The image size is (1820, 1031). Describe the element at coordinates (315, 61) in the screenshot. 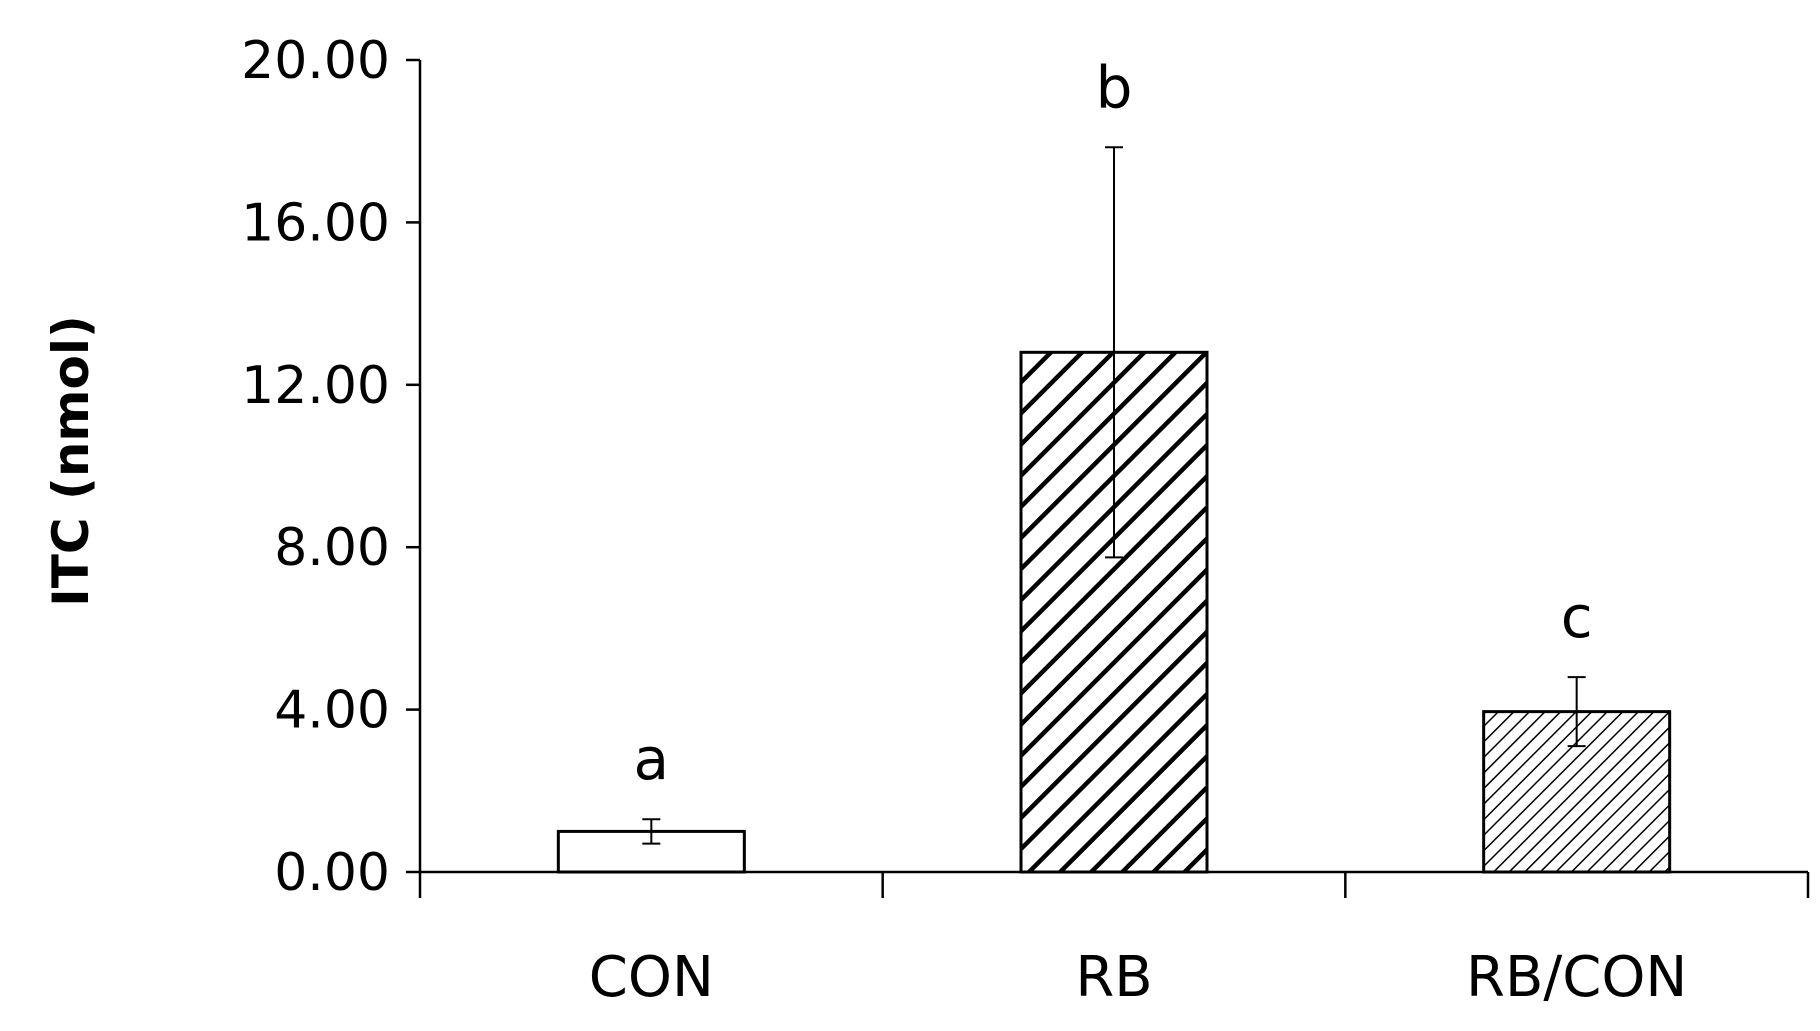

I see `y-tick-label: 20.00` at that location.